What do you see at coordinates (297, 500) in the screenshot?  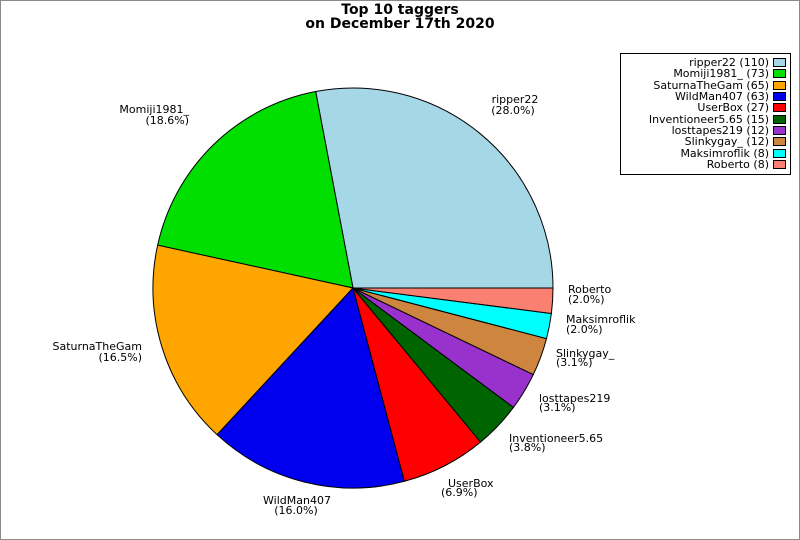 I see `slice-label-name: WildMan407` at bounding box center [297, 500].